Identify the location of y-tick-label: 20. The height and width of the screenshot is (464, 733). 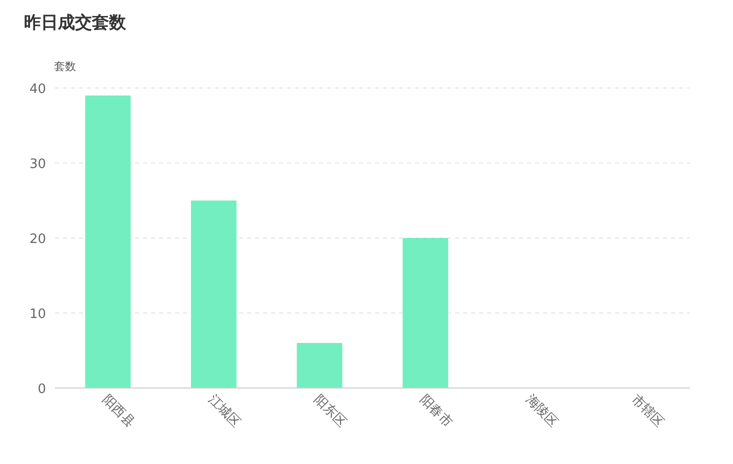
(37, 239).